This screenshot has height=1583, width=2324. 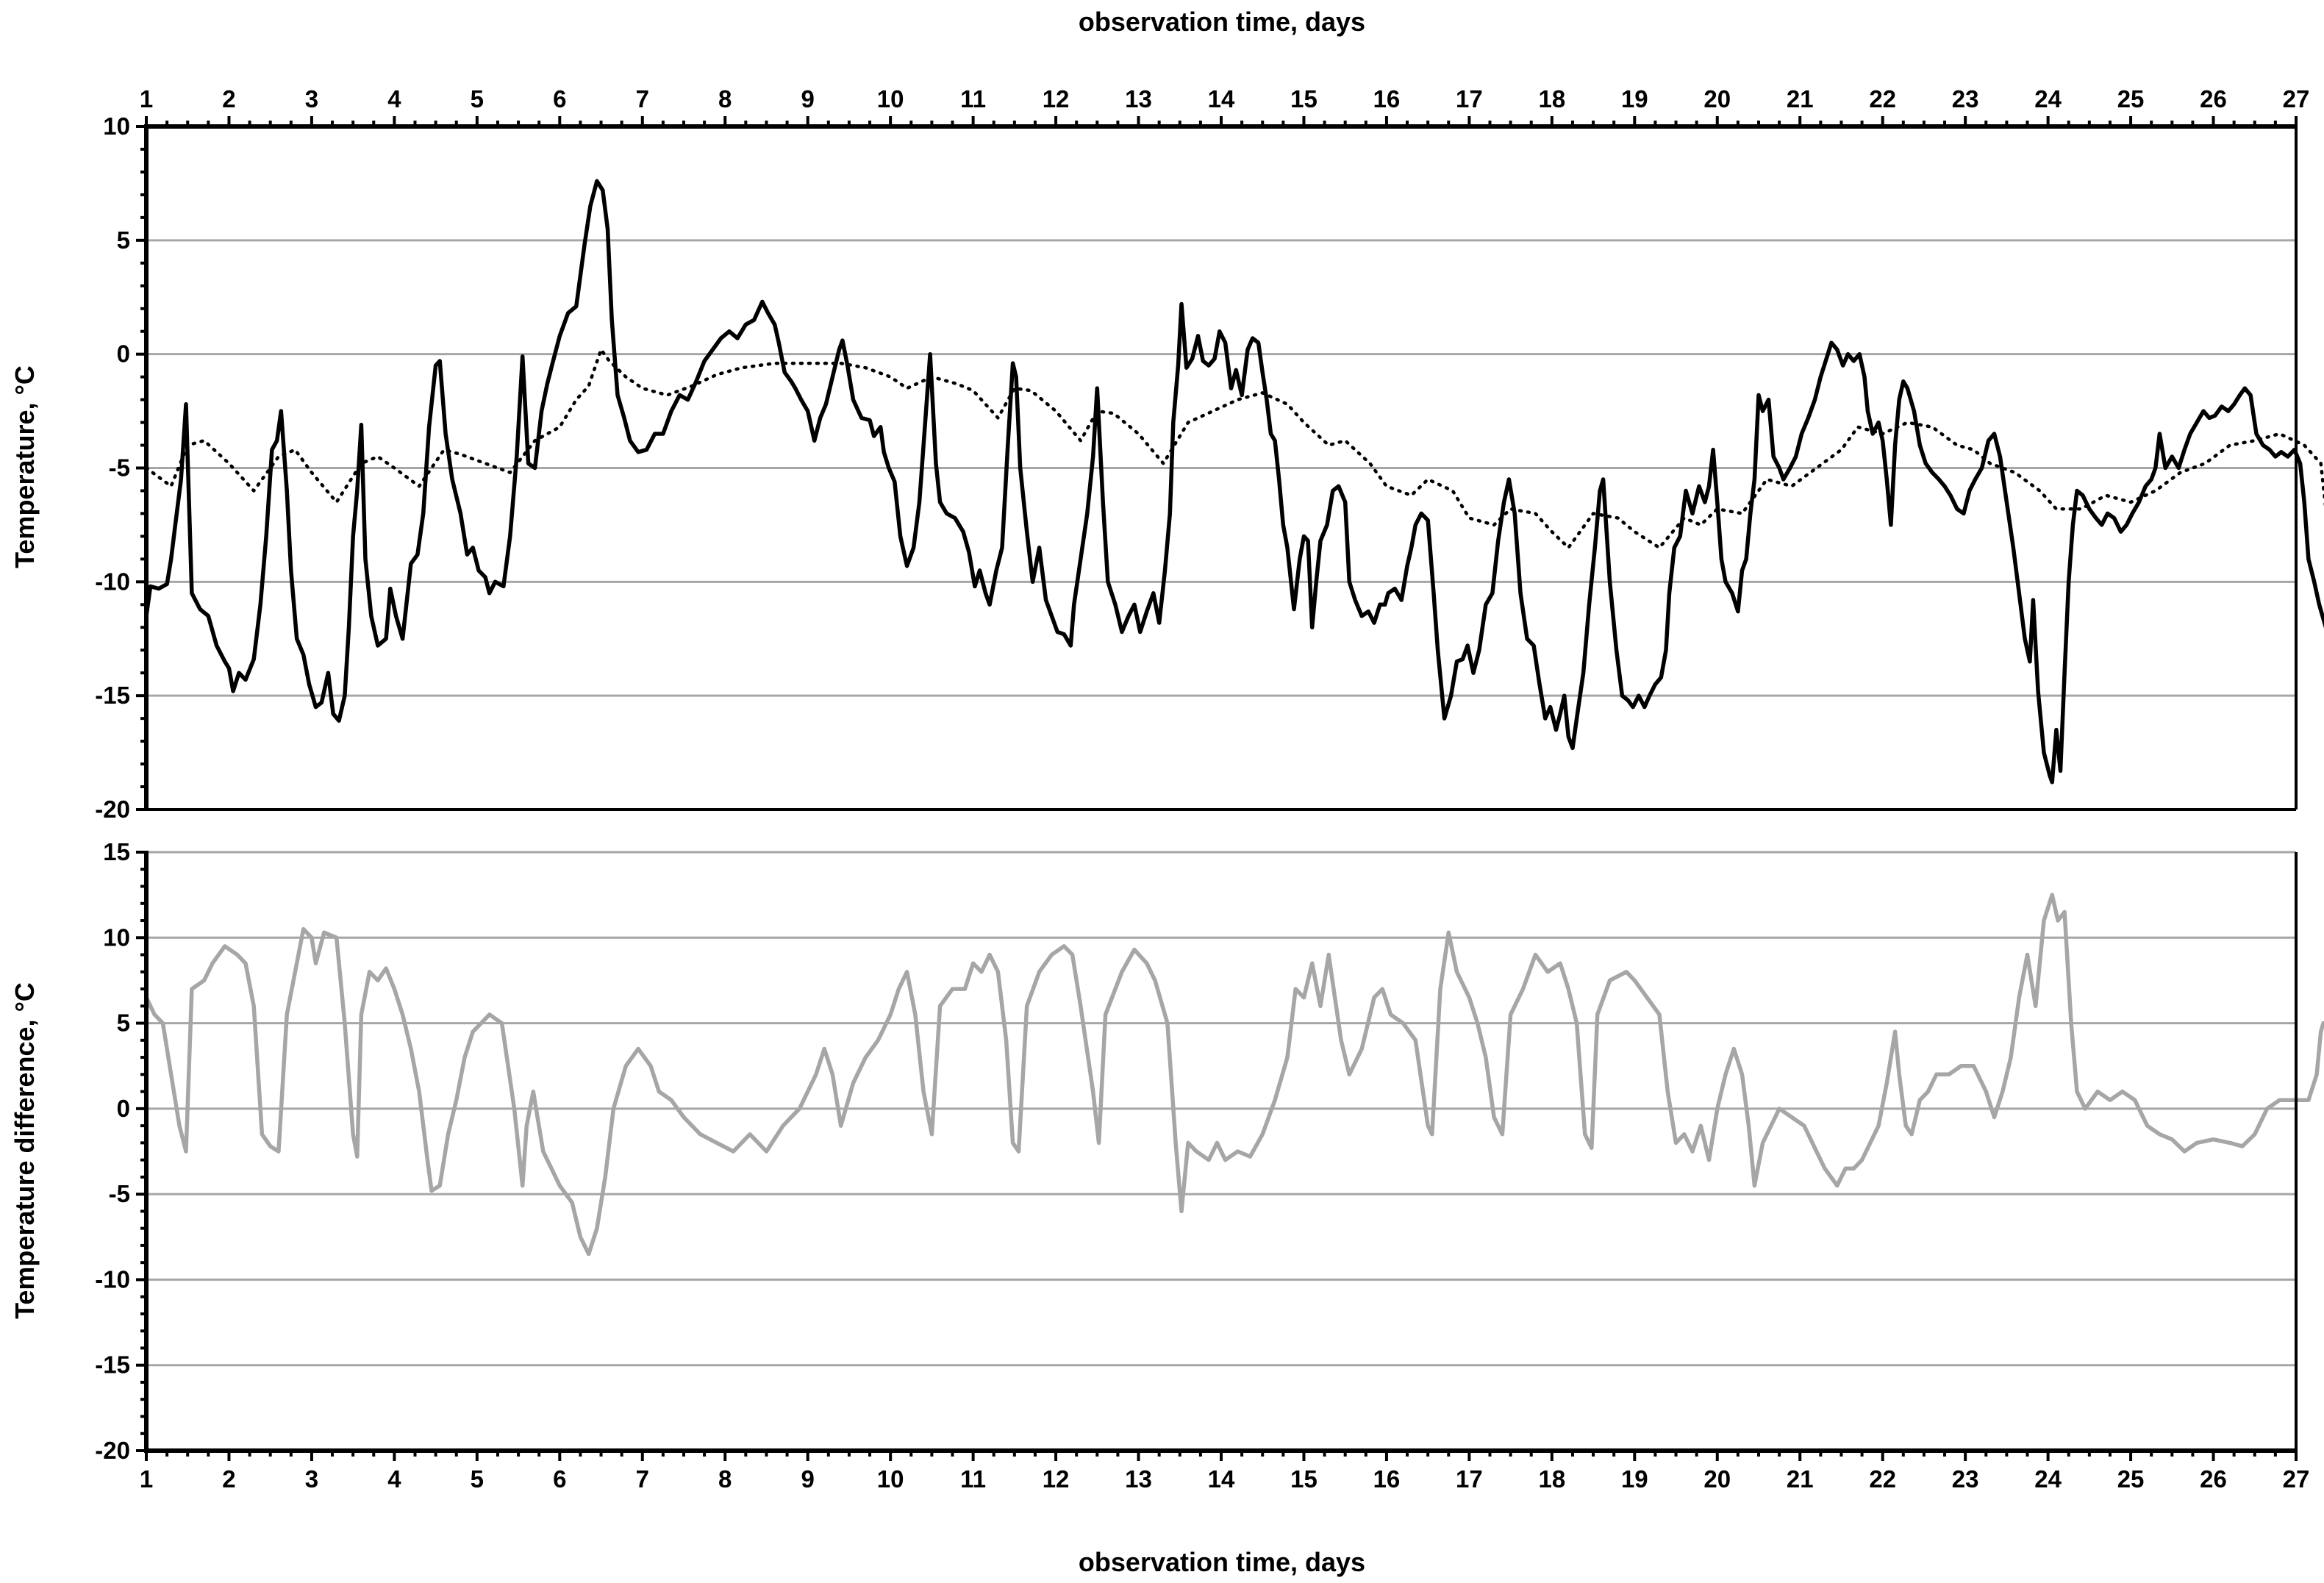 What do you see at coordinates (2297, 98) in the screenshot?
I see `temperature-x-tick-label: 27` at bounding box center [2297, 98].